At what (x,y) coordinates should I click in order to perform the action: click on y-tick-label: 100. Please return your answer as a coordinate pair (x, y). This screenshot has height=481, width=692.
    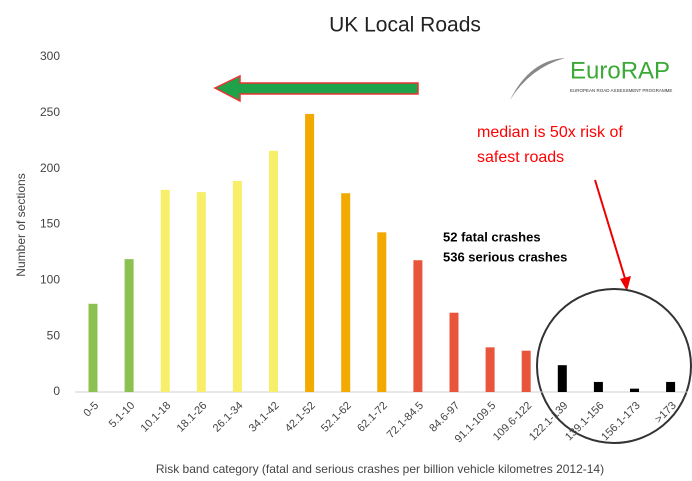
    Looking at the image, I should click on (50, 280).